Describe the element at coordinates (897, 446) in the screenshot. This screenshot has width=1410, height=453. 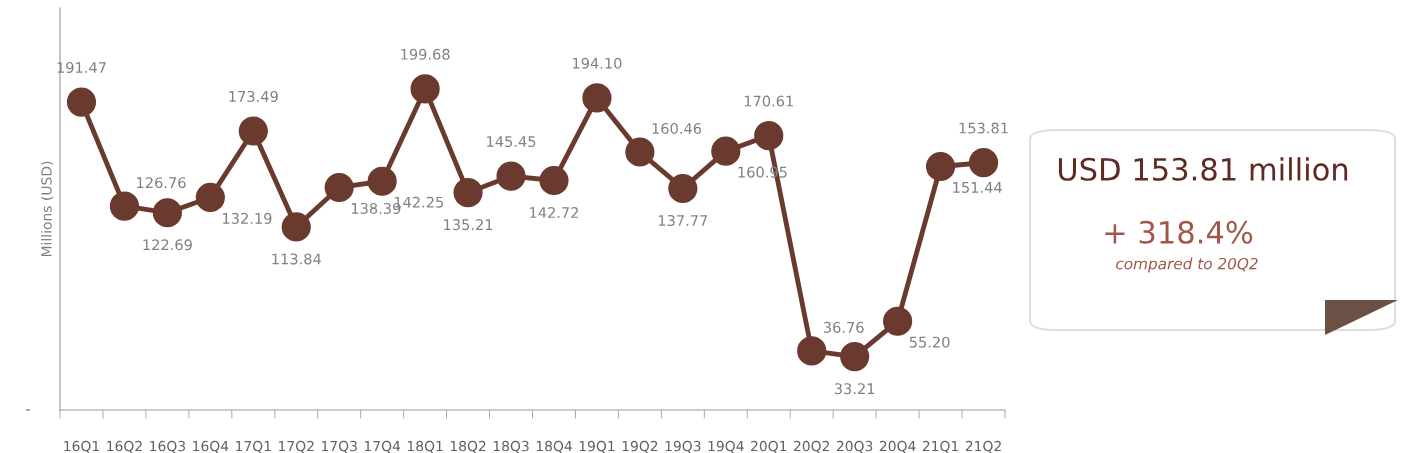
I see `x-tick-label: 20Q4` at that location.